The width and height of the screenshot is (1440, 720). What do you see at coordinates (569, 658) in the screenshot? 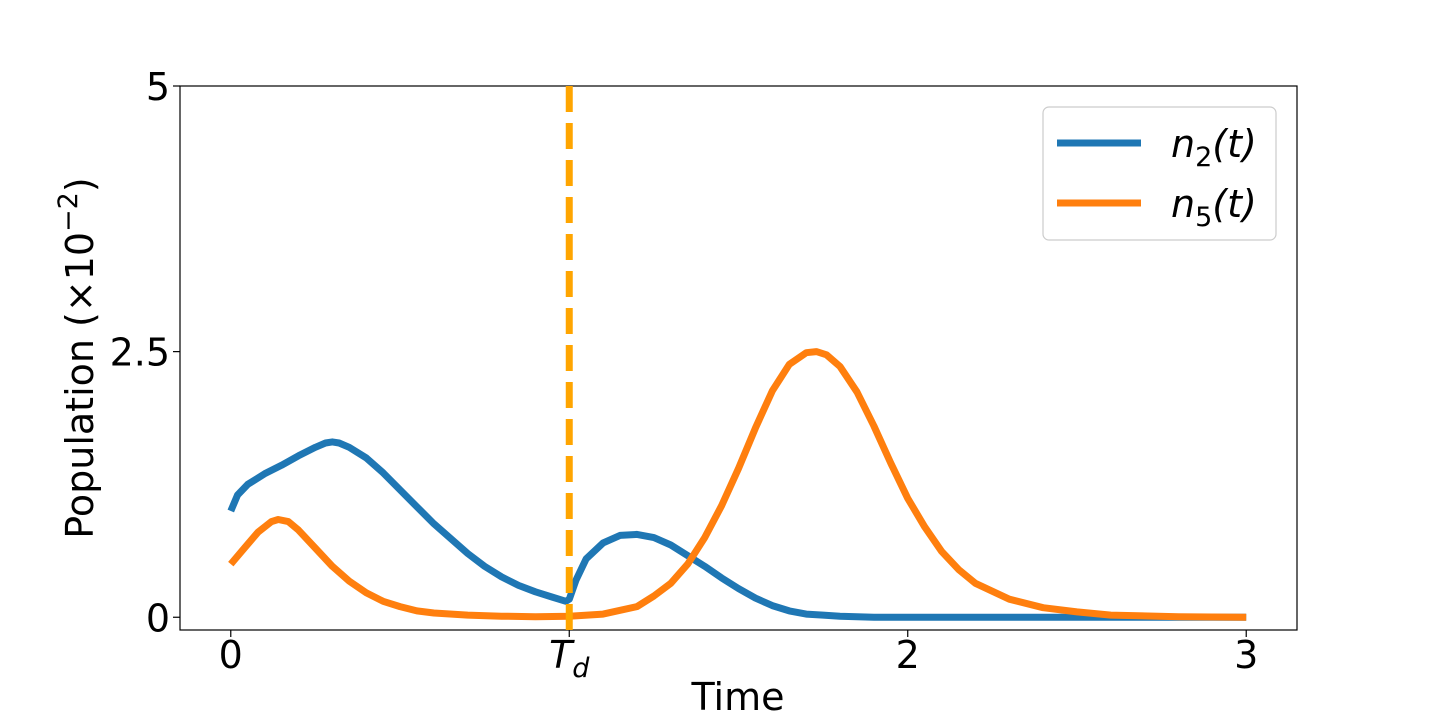
I see `x-tick-label: Td` at bounding box center [569, 658].